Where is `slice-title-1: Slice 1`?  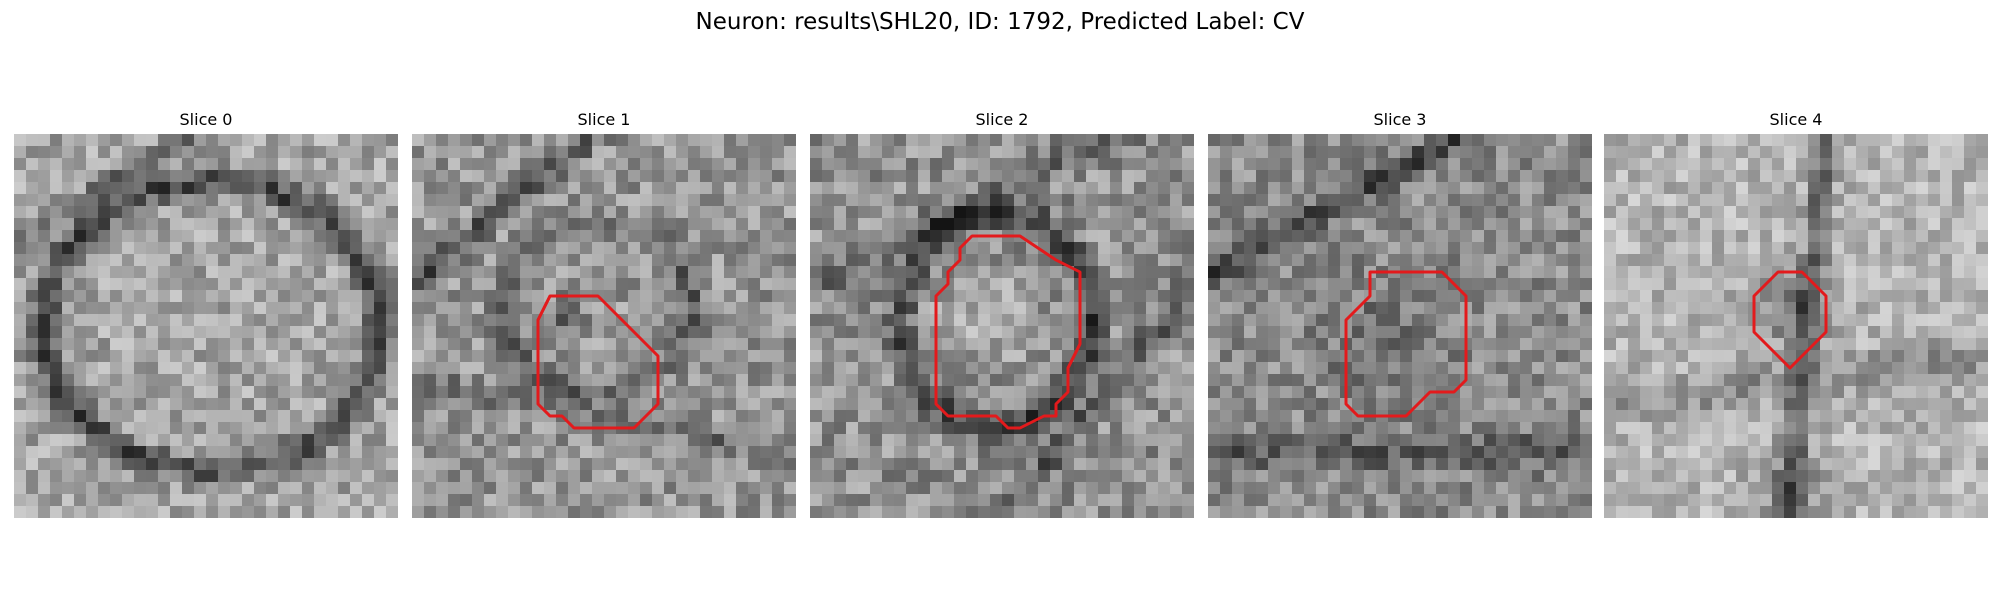
slice-title-1: Slice 1 is located at coordinates (604, 119).